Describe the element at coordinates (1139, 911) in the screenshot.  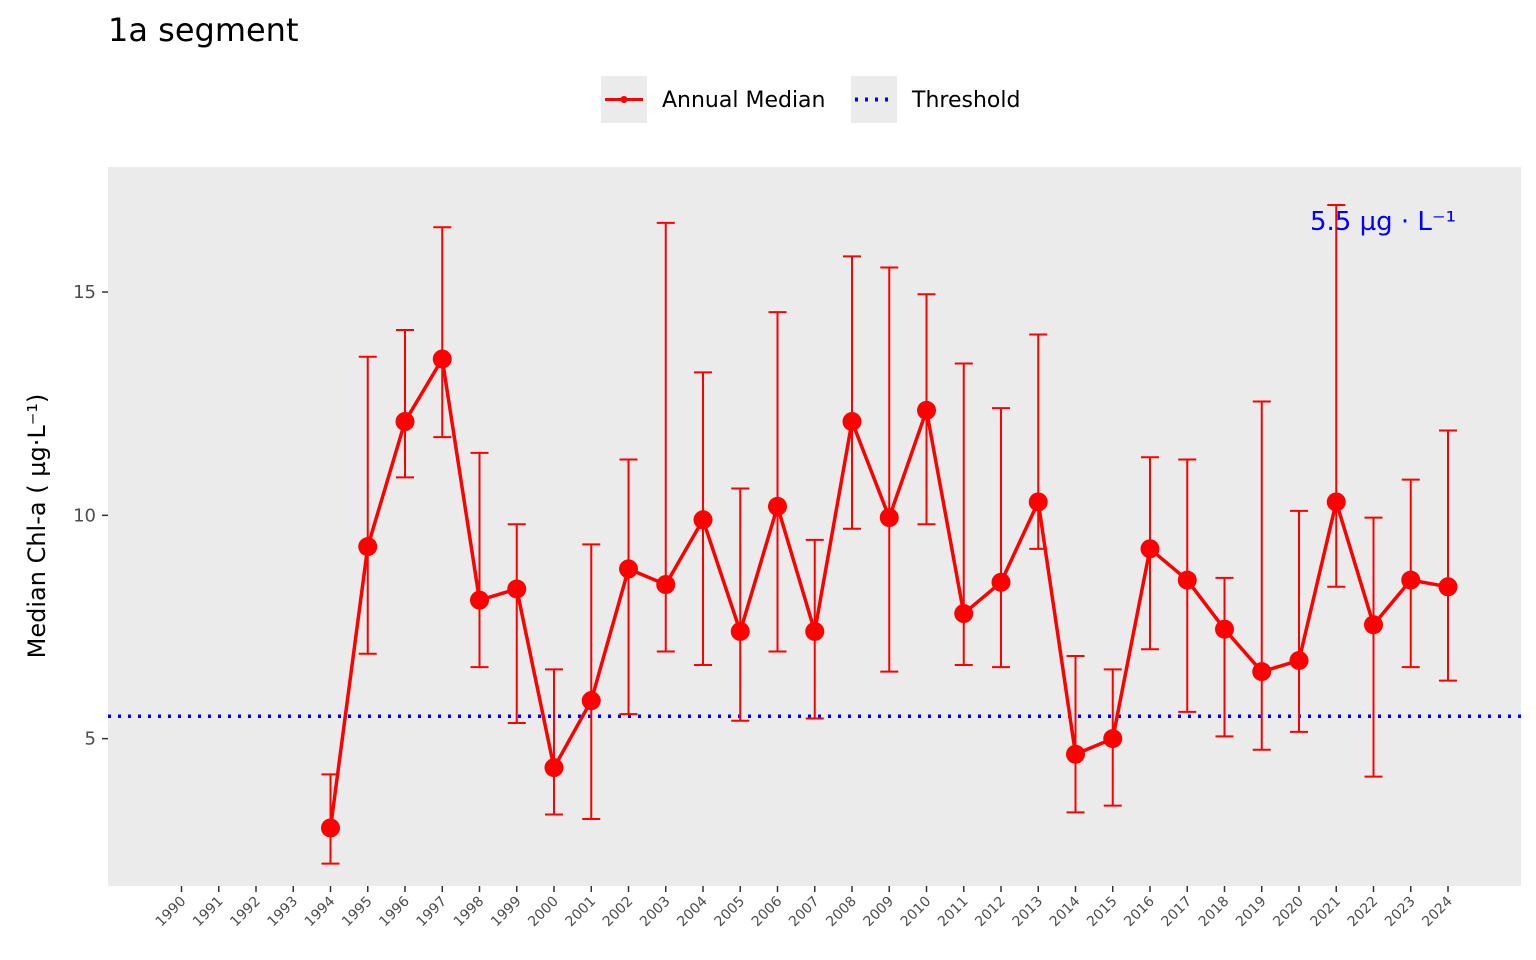
I see `x-tick-label-2016: 2016` at that location.